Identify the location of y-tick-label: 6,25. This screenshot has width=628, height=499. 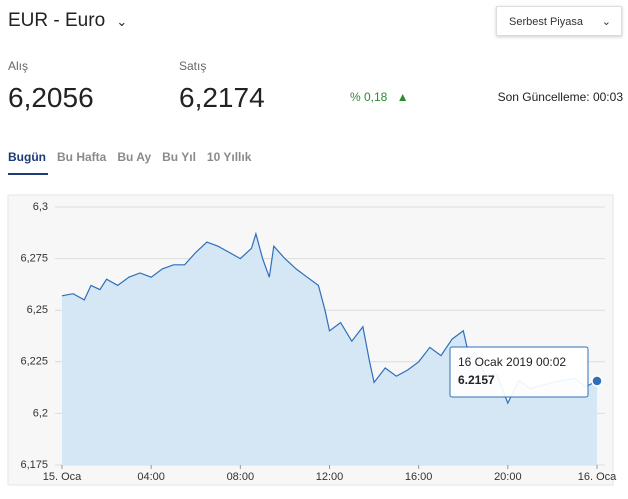
(37, 310).